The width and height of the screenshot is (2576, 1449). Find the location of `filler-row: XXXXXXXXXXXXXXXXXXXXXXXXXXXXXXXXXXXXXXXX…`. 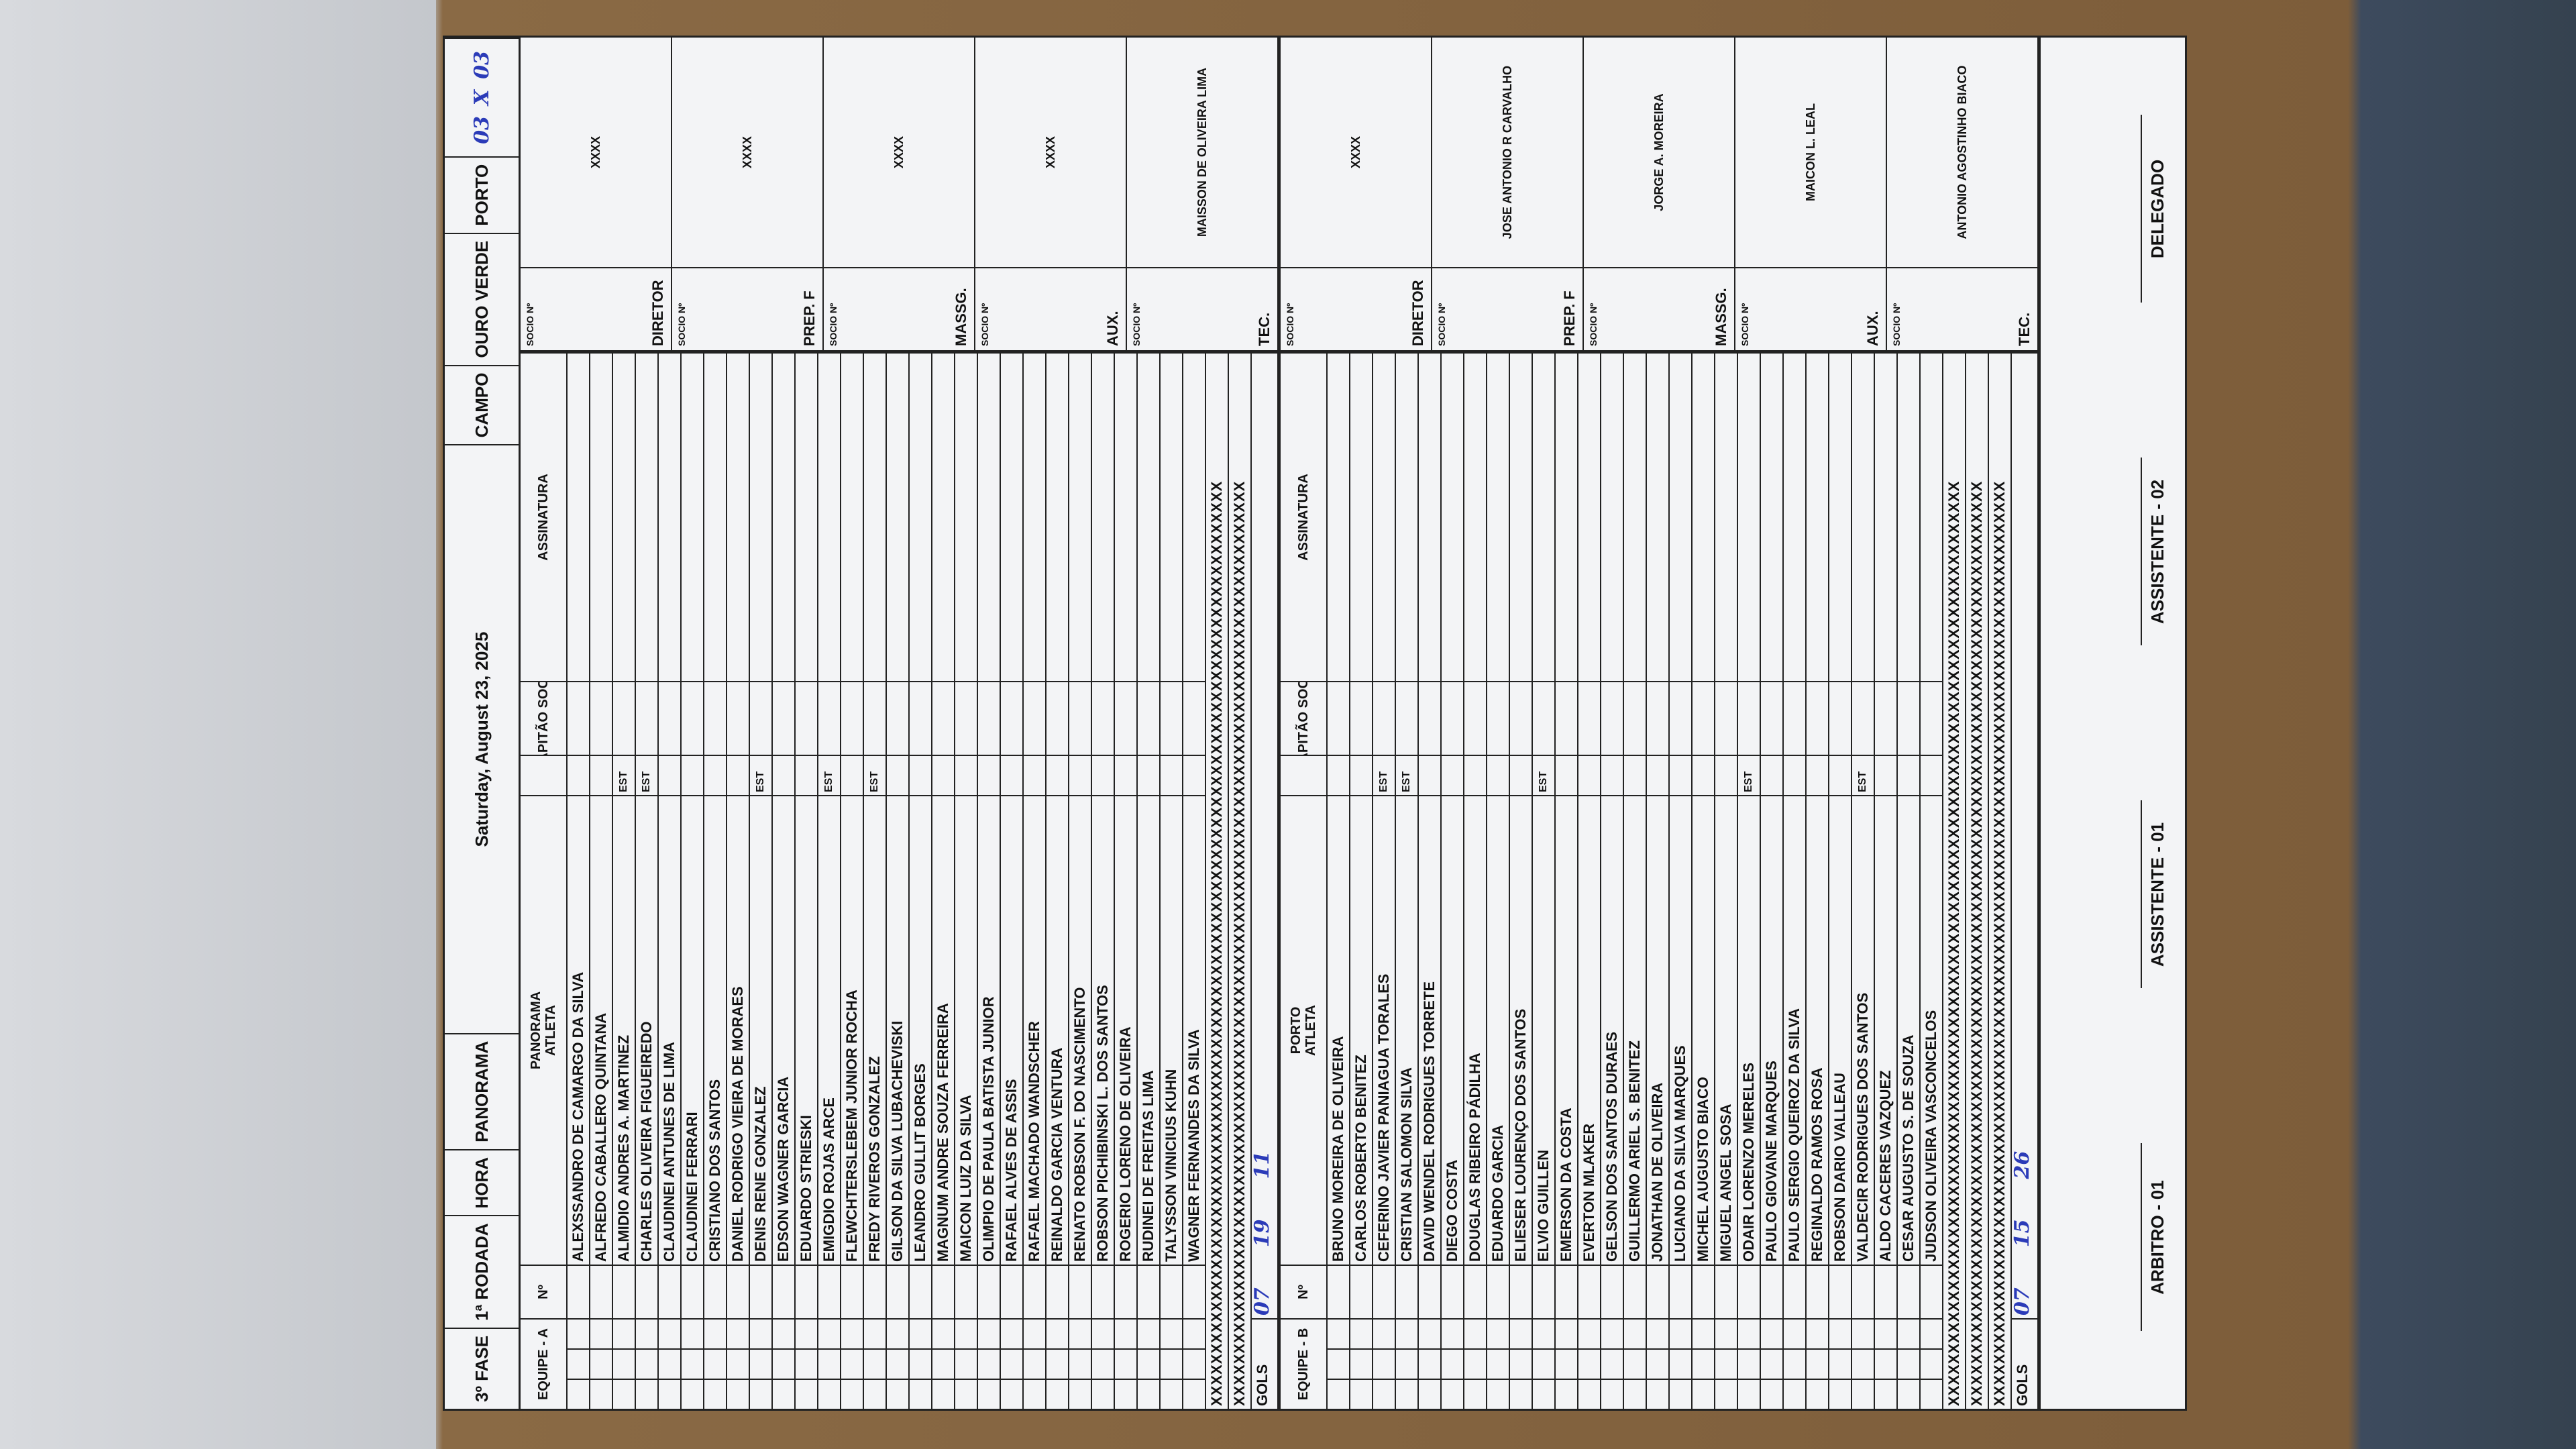

filler-row: XXXXXXXXXXXXXXXXXXXXXXXXXXXXXXXXXXXXXXXX… is located at coordinates (1217, 880).